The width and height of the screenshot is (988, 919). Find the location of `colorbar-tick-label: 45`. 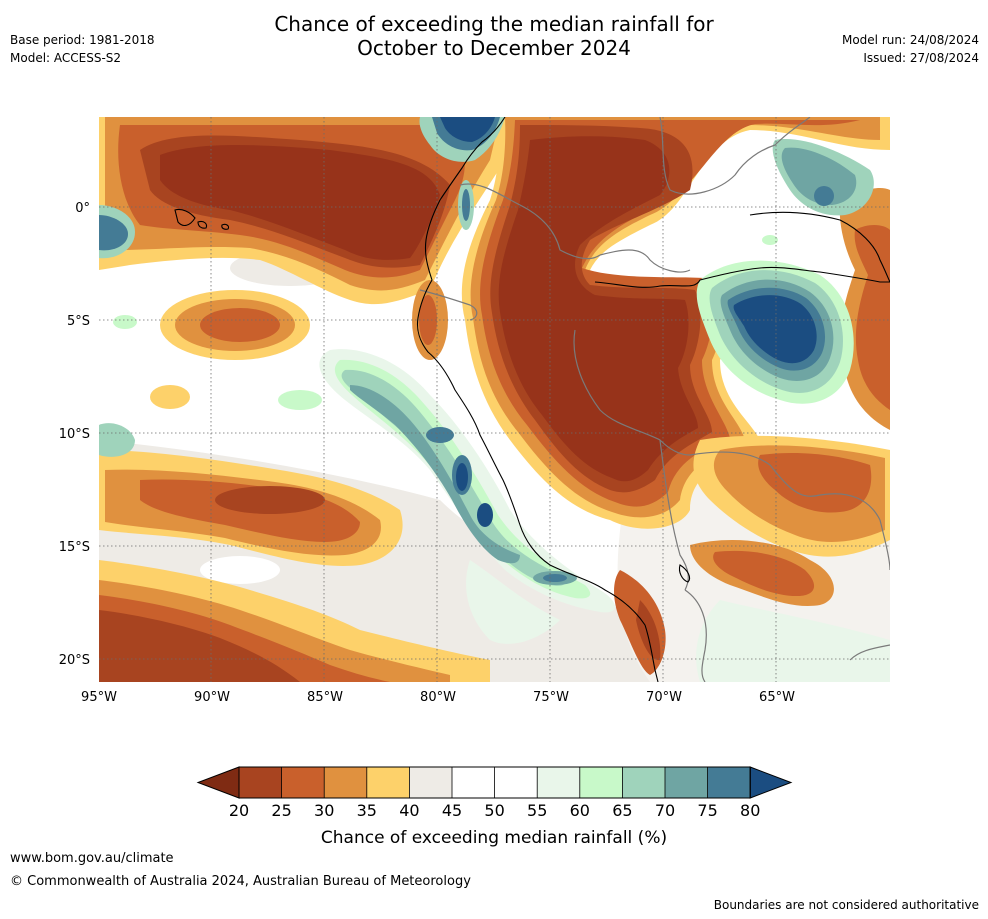

colorbar-tick-label: 45 is located at coordinates (452, 810).